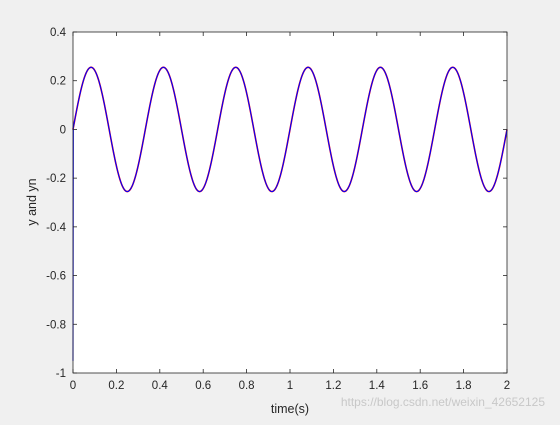 The height and width of the screenshot is (425, 560). Describe the element at coordinates (58, 33) in the screenshot. I see `y-tick-label: 0.4` at that location.